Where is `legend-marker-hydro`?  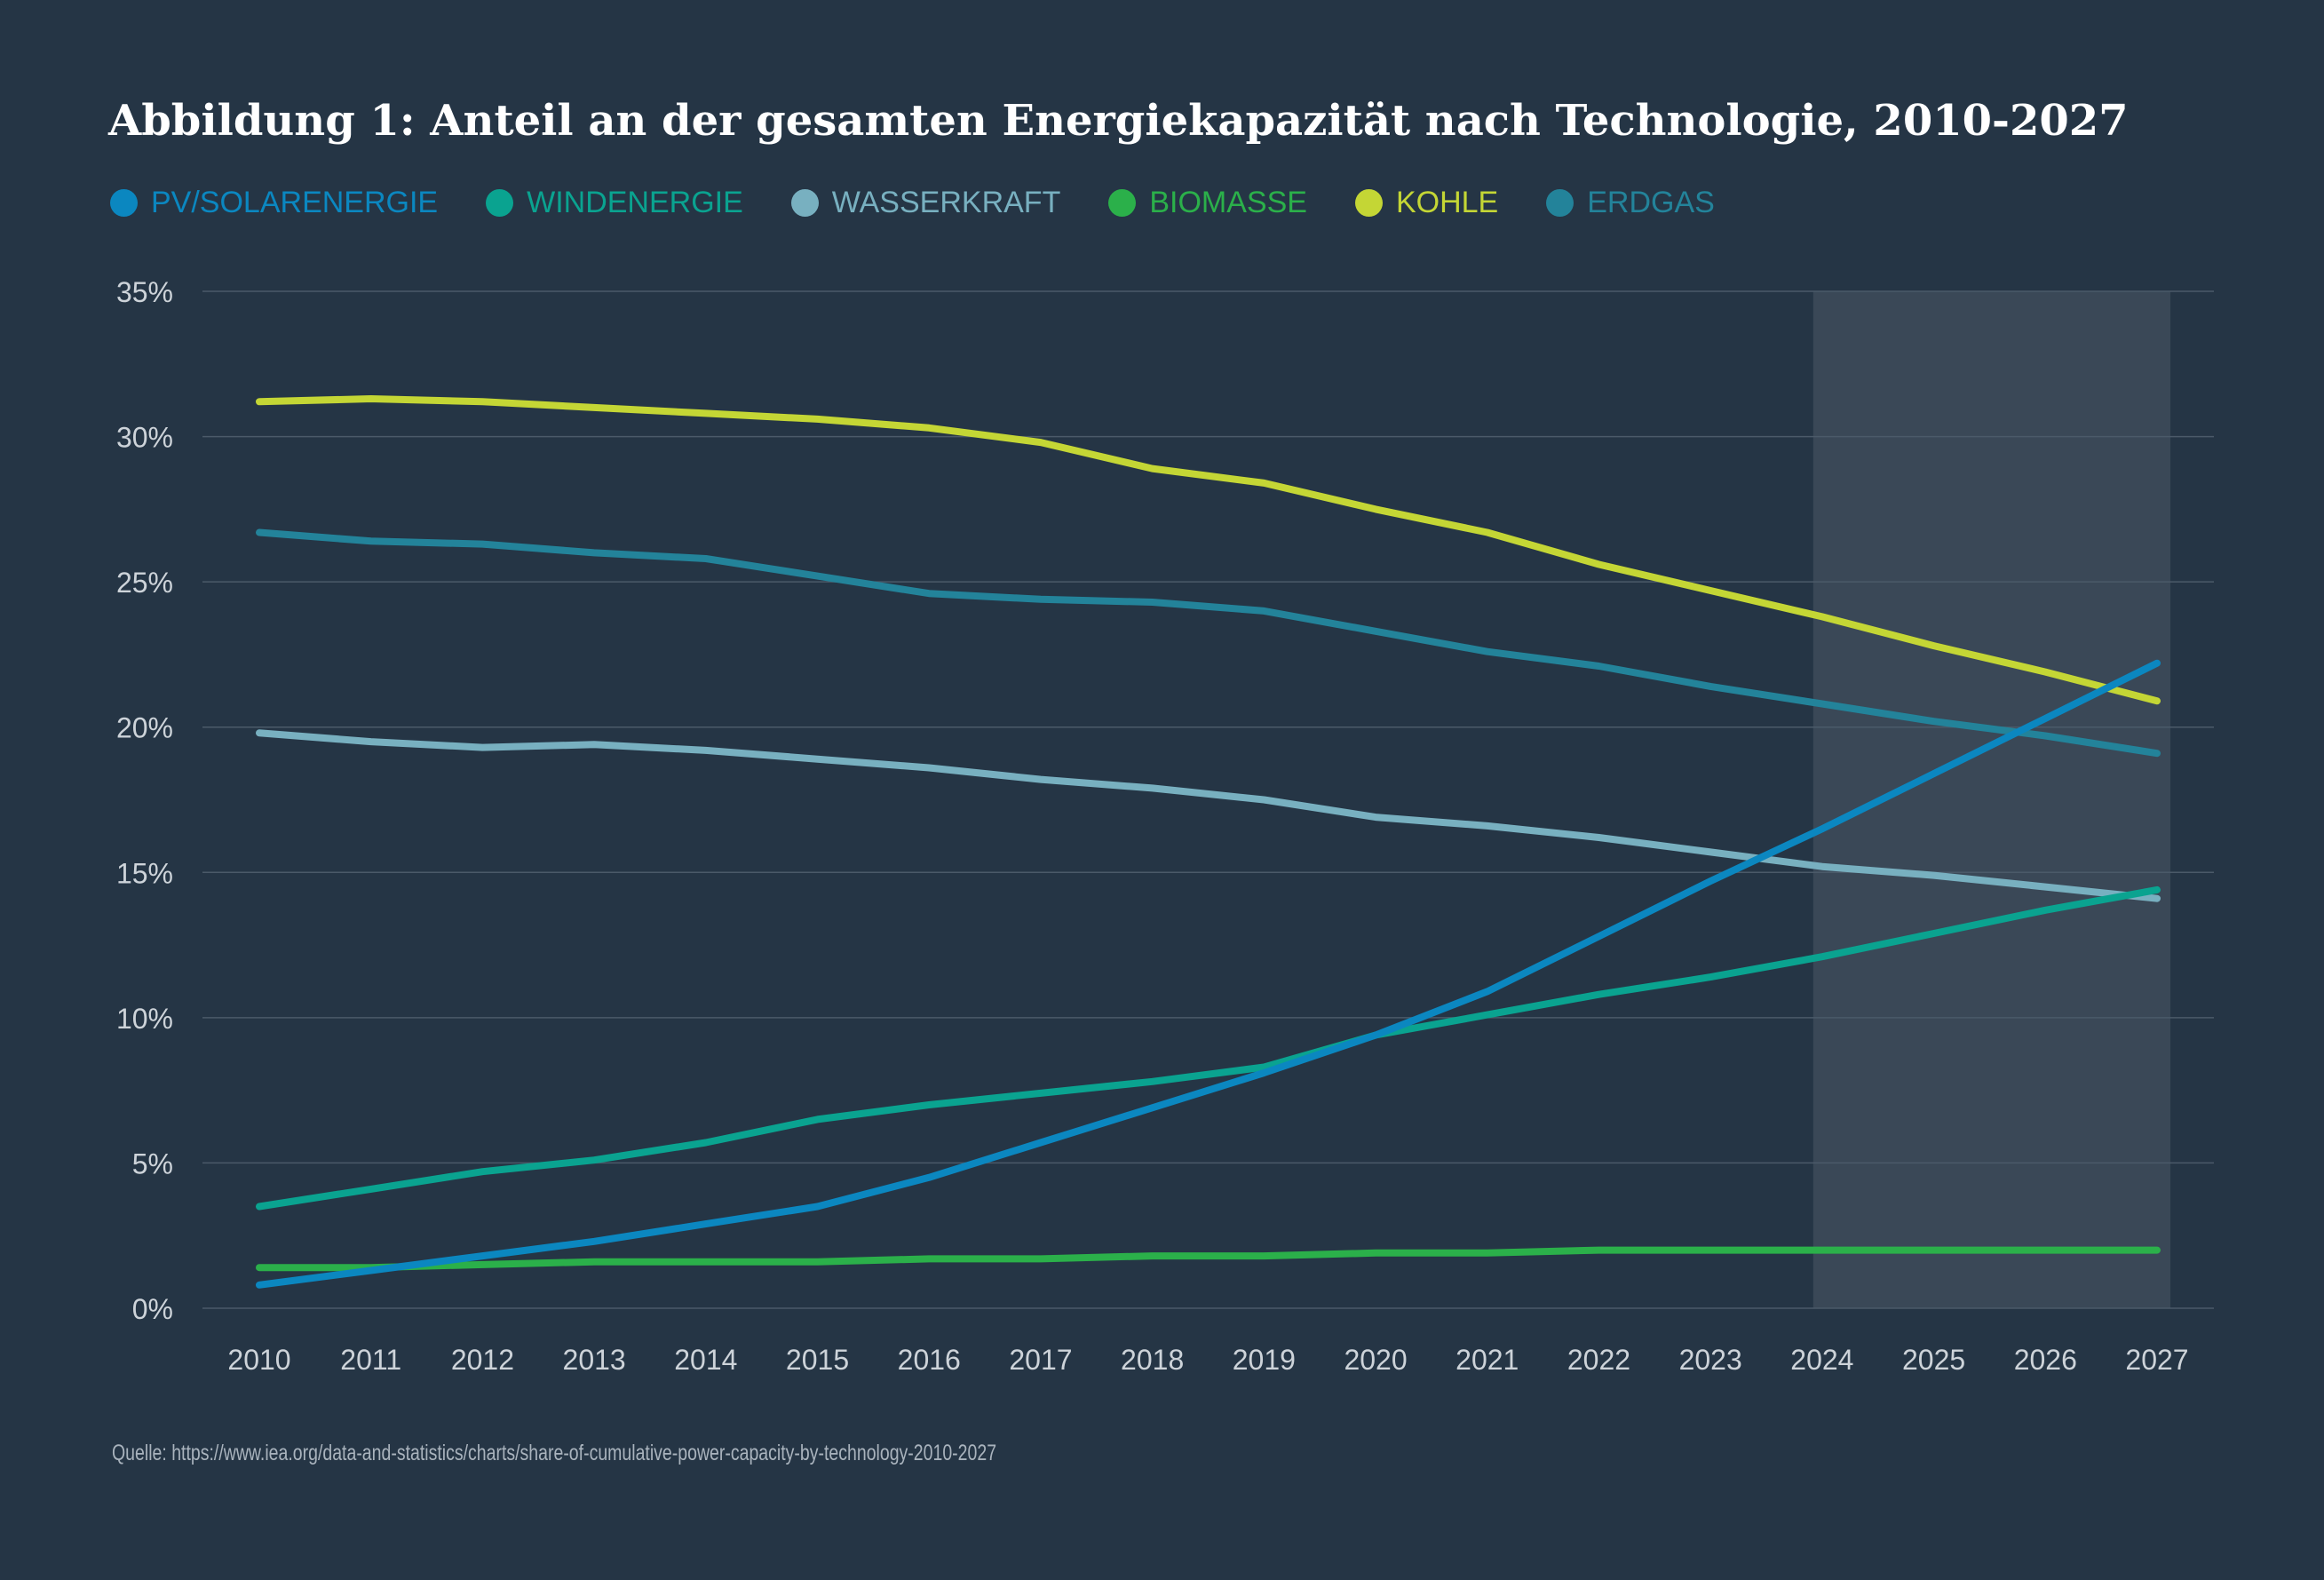 legend-marker-hydro is located at coordinates (805, 202).